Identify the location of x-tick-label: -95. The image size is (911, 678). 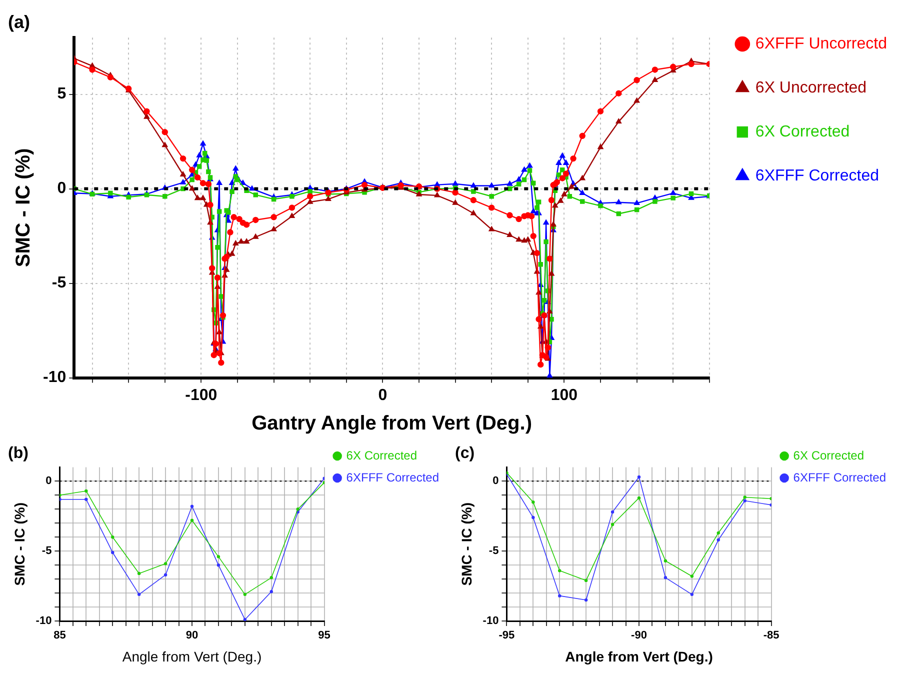
(506, 636).